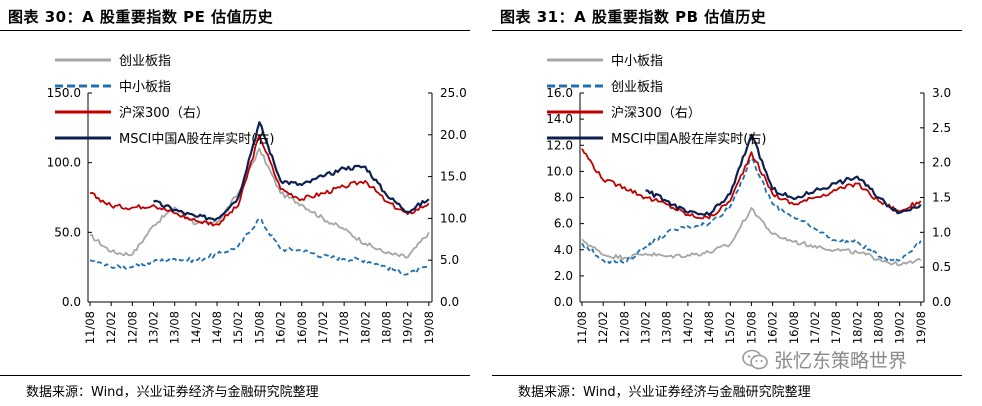 This screenshot has height=406, width=982. I want to click on left-tick-label: 100.0, so click(64, 163).